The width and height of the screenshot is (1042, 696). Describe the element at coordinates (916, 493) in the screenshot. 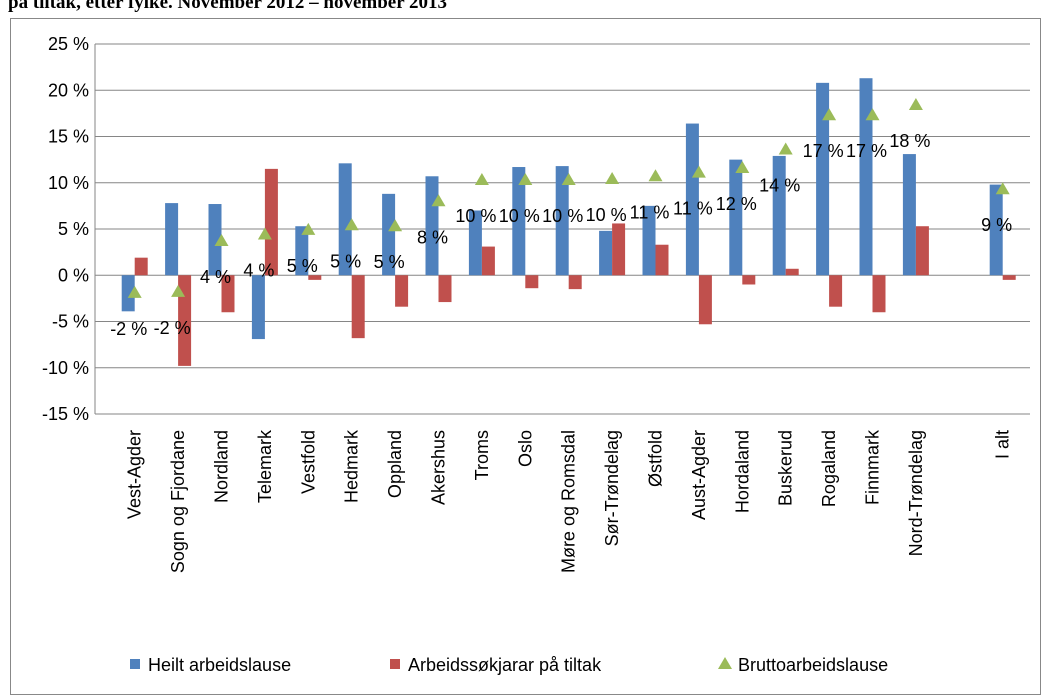

I see `x-tick-label: Nord-Trøndelag` at that location.